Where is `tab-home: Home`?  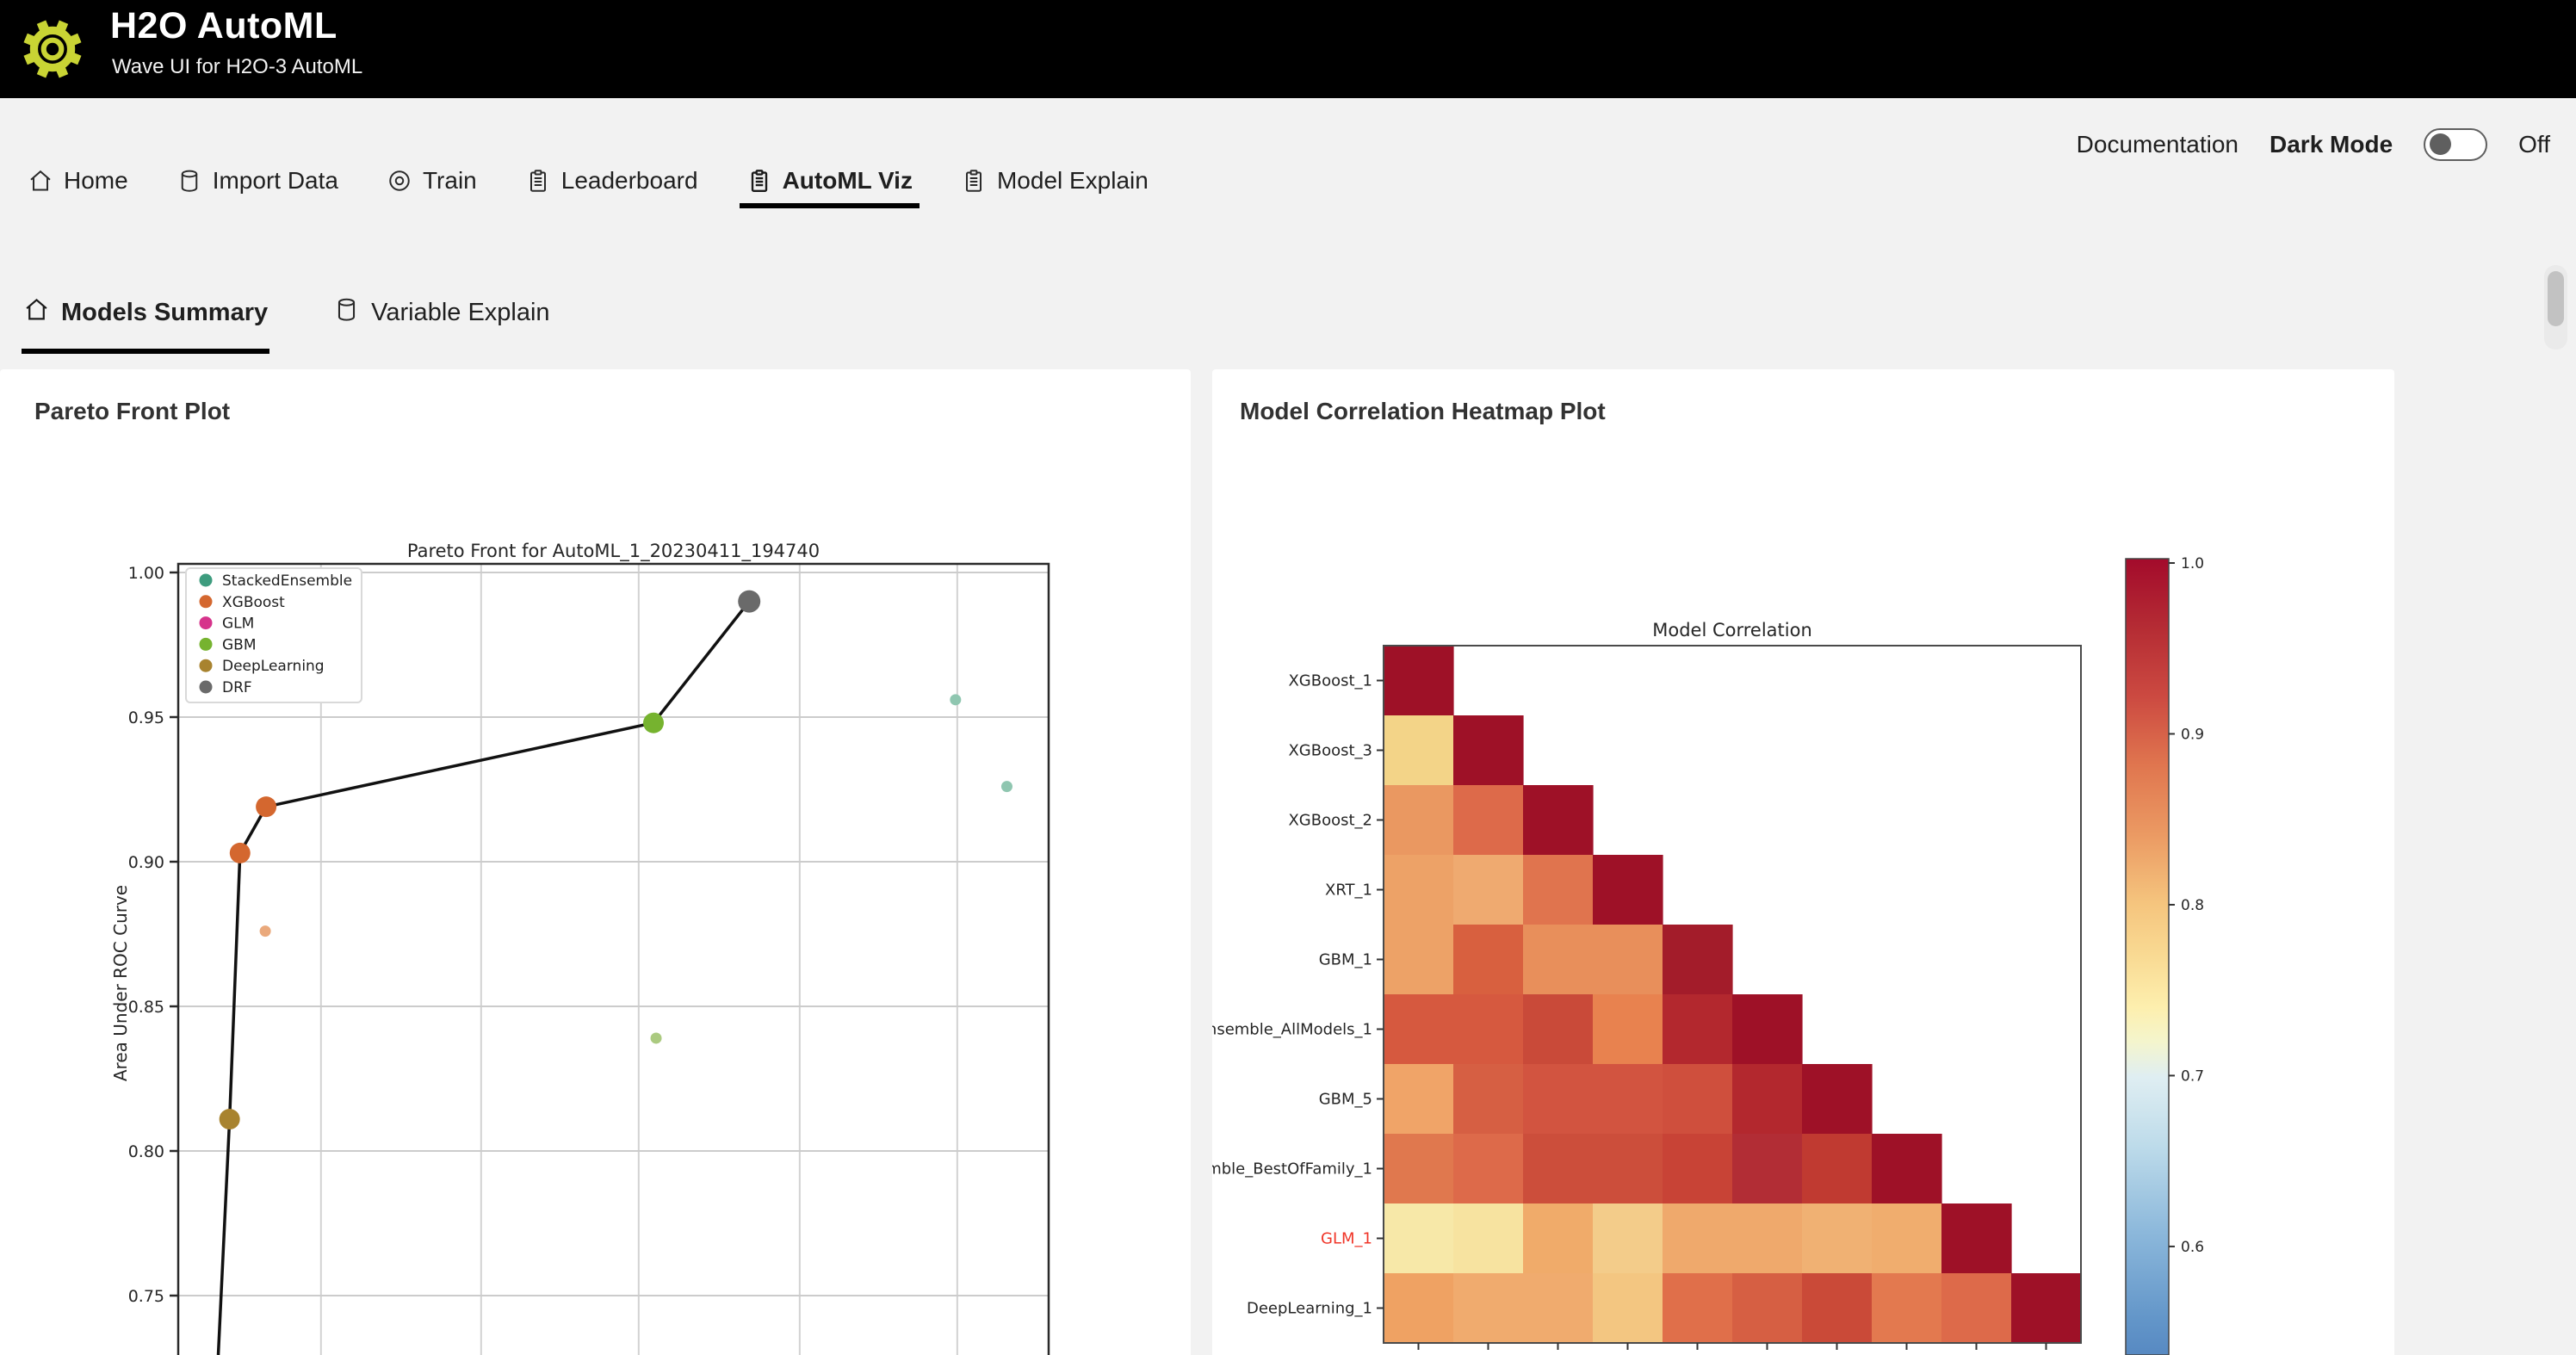
tab-home: Home is located at coordinates (78, 181).